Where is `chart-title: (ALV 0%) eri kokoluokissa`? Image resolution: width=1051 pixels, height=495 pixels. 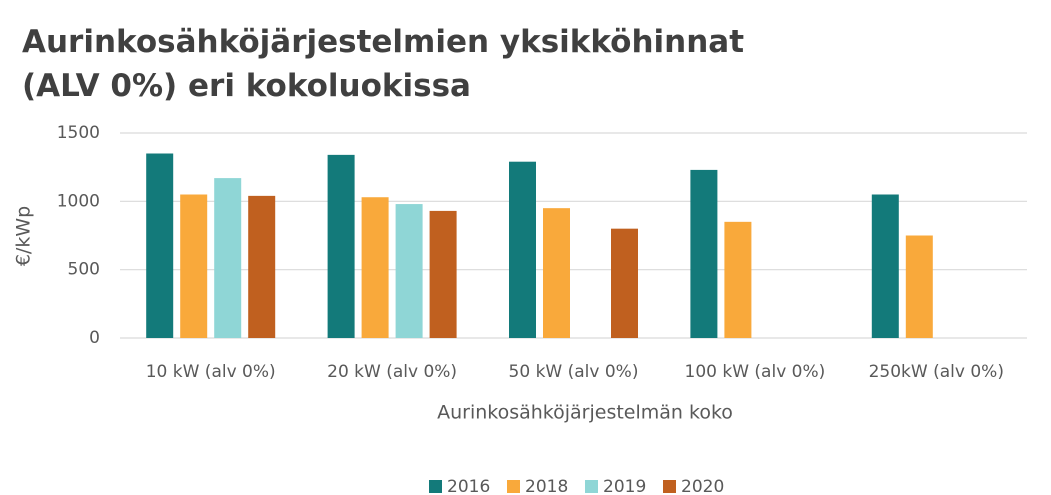 chart-title: (ALV 0%) eri kokoluokissa is located at coordinates (246, 86).